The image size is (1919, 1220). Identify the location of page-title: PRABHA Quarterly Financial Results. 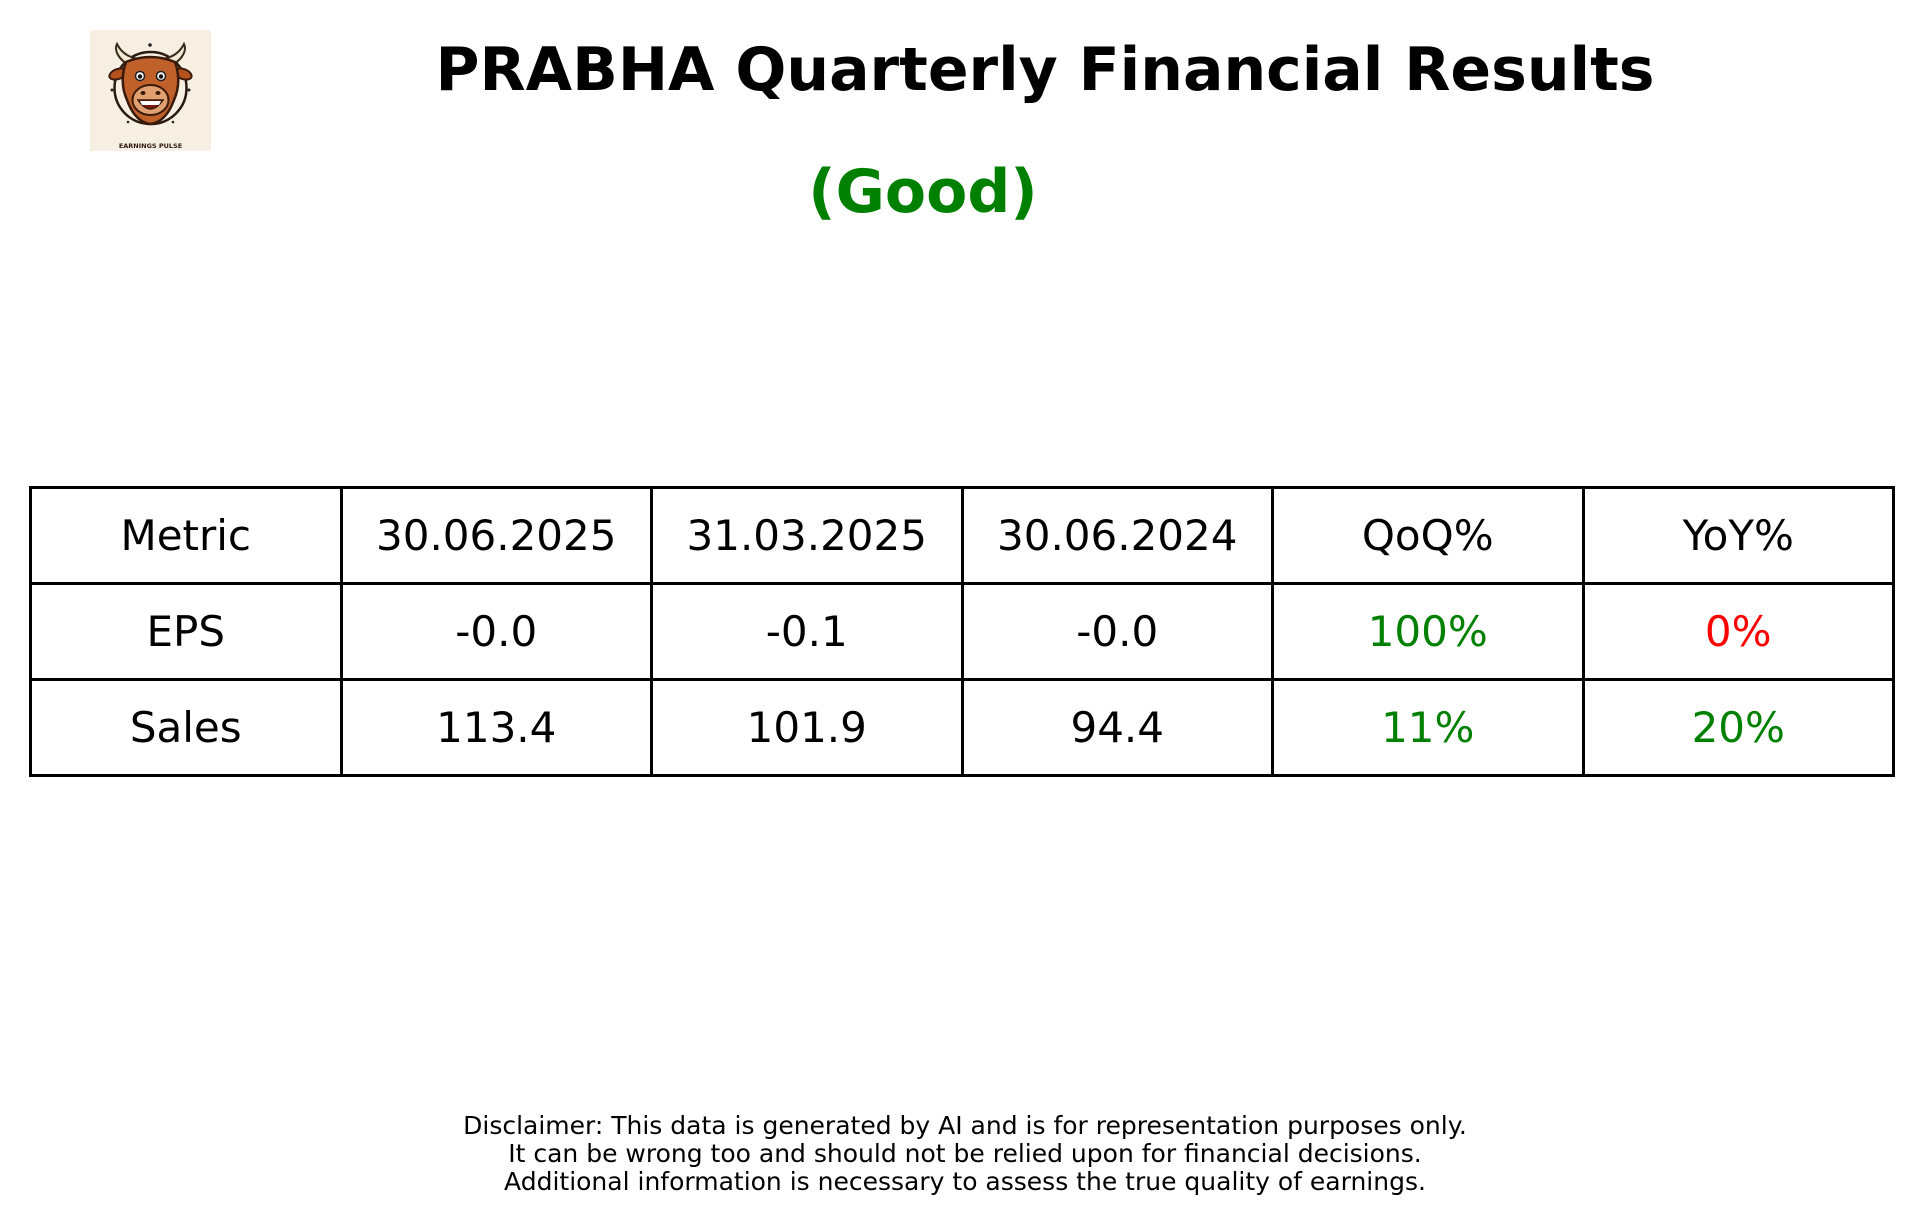
(1045, 70).